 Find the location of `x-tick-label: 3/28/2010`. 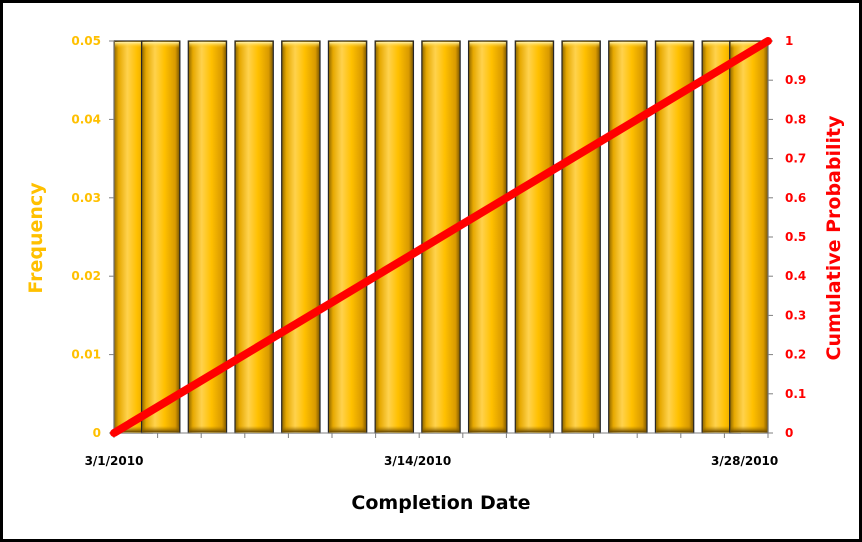

x-tick-label: 3/28/2010 is located at coordinates (744, 461).